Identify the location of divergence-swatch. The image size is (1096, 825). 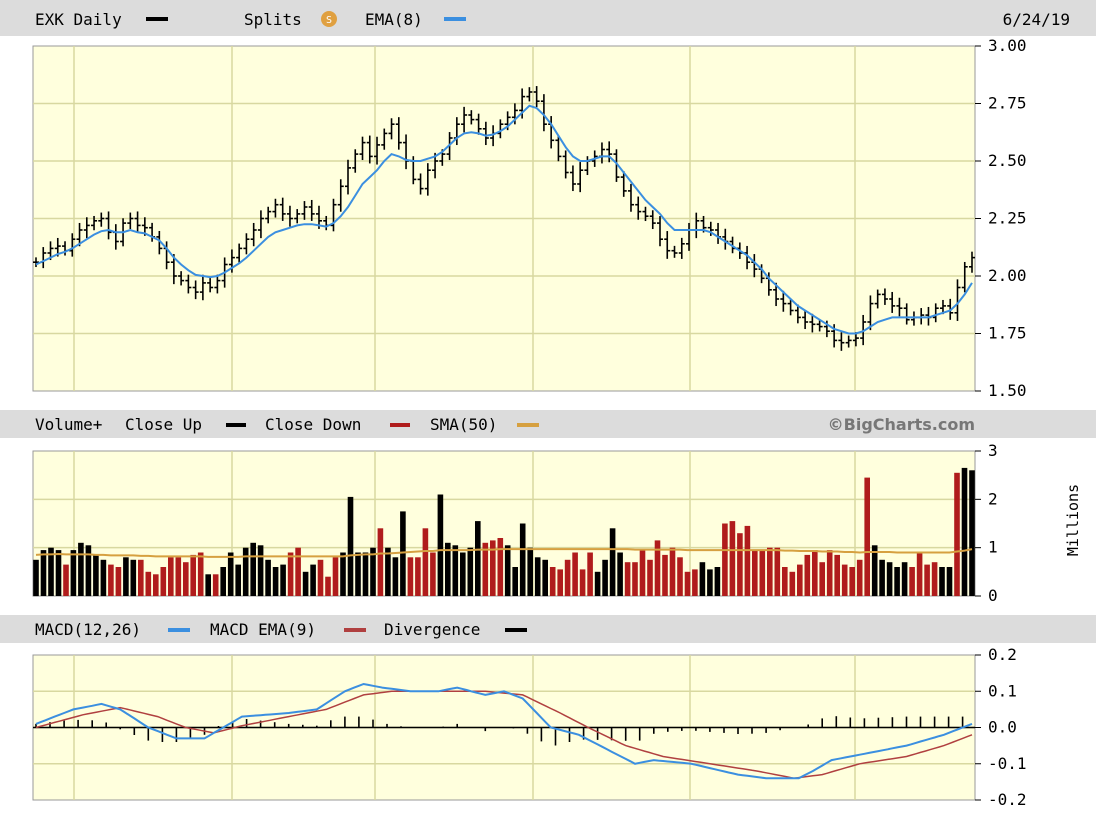
(516, 630).